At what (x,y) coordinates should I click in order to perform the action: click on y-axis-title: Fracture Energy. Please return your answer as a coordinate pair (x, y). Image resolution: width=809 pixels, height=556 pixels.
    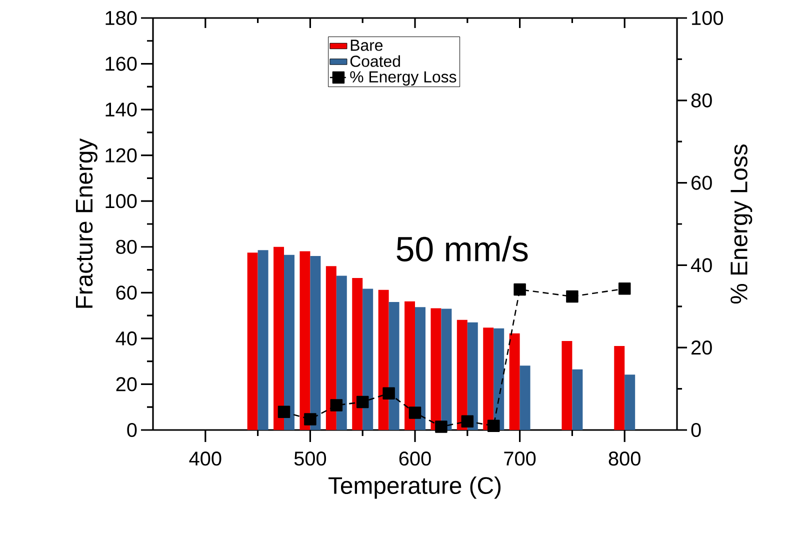
    Looking at the image, I should click on (87, 223).